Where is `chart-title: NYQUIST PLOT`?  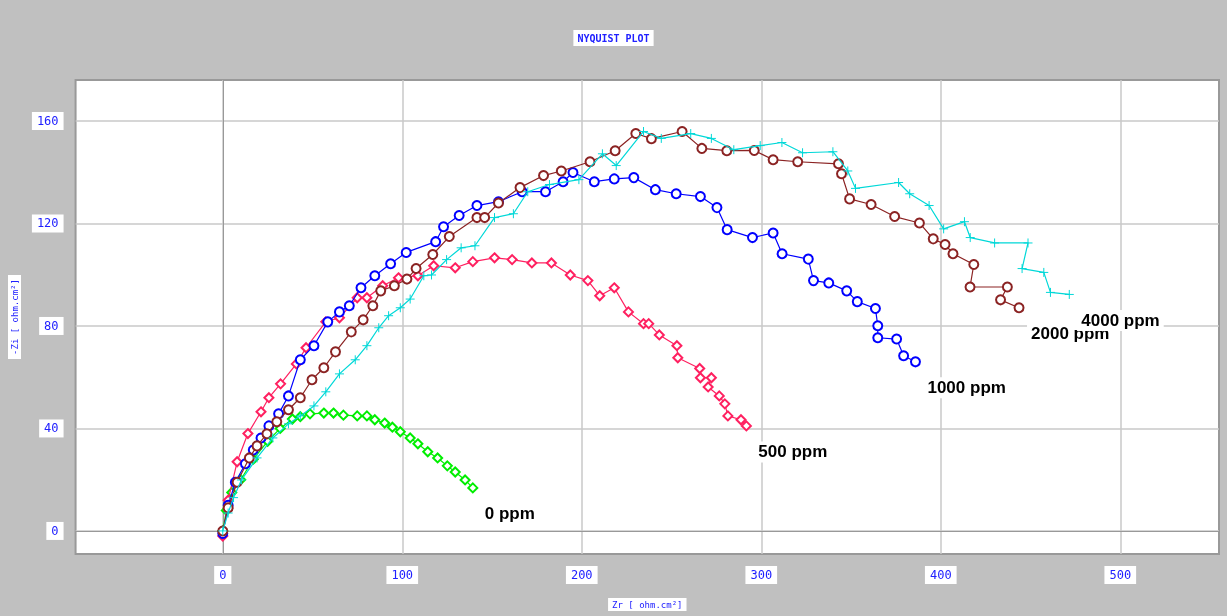 chart-title: NYQUIST PLOT is located at coordinates (613, 38).